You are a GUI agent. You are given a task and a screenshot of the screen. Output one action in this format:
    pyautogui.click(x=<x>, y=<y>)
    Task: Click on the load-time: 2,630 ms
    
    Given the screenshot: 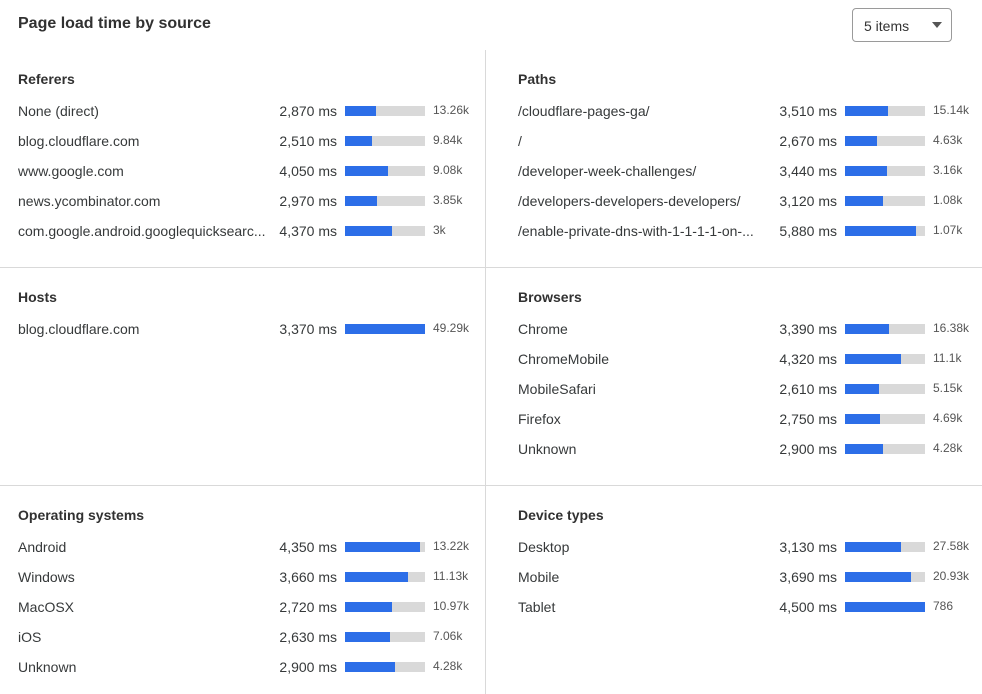 What is the action you would take?
    pyautogui.click(x=308, y=637)
    